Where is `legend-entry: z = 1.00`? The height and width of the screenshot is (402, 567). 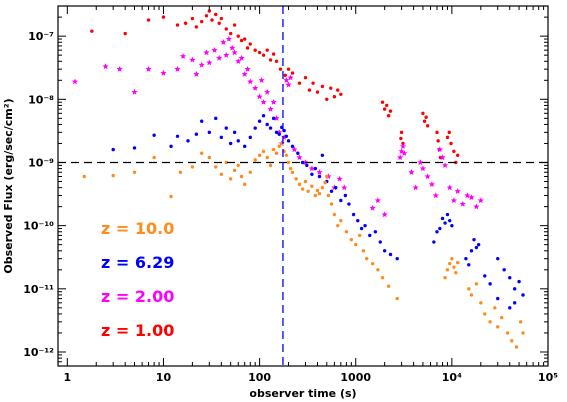
legend-entry: z = 1.00 is located at coordinates (137, 330).